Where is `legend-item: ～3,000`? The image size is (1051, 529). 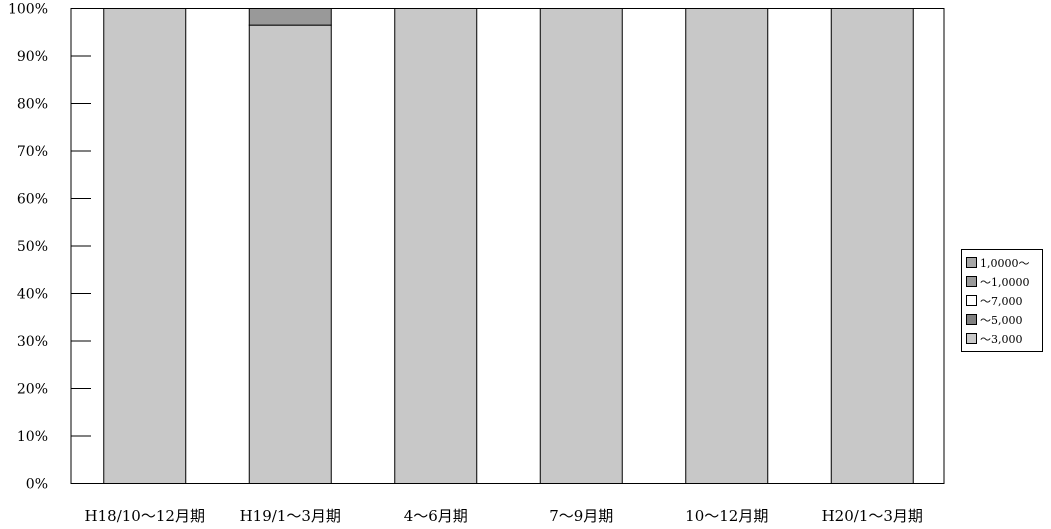
legend-item: ～3,000 is located at coordinates (1002, 338).